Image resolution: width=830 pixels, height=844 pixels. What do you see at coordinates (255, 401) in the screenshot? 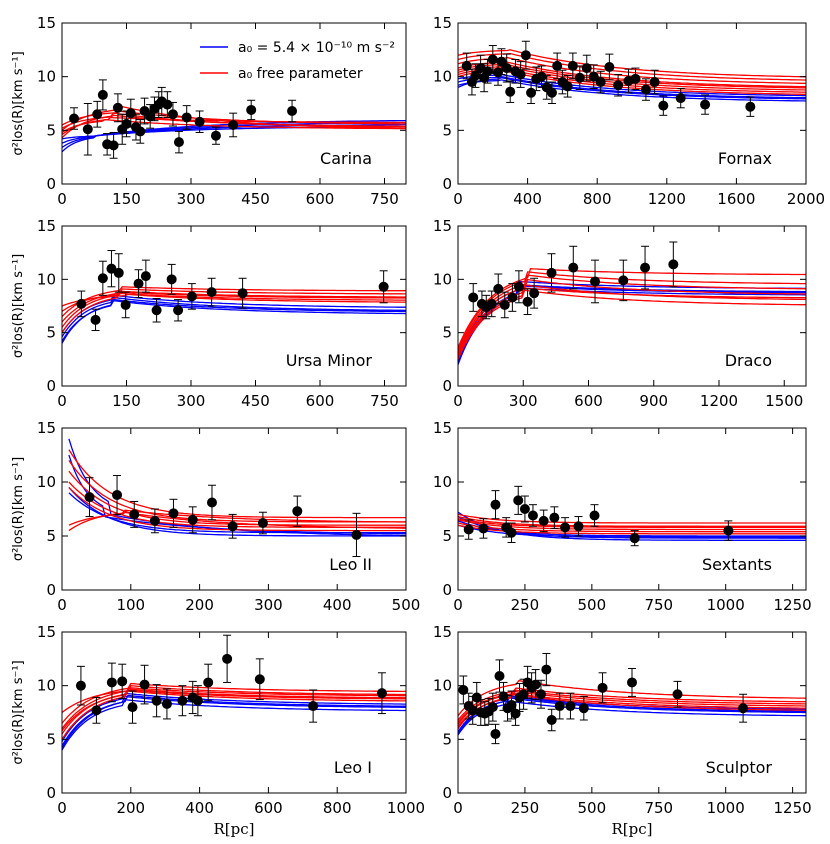
I see `x-tick-label: 450` at bounding box center [255, 401].